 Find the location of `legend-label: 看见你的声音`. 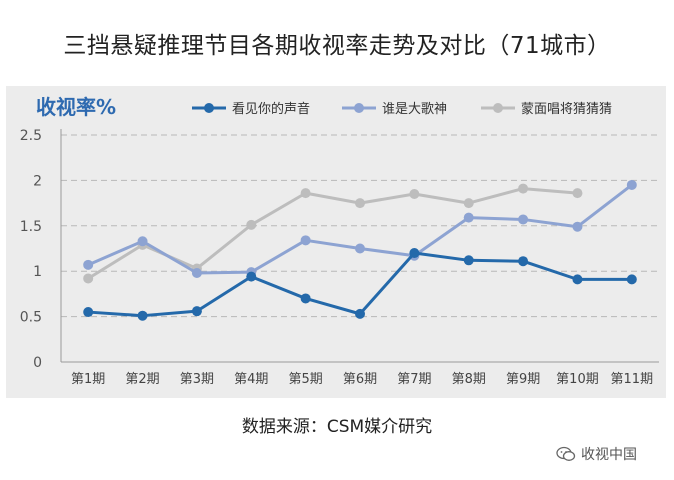

legend-label: 看见你的声音 is located at coordinates (271, 109).